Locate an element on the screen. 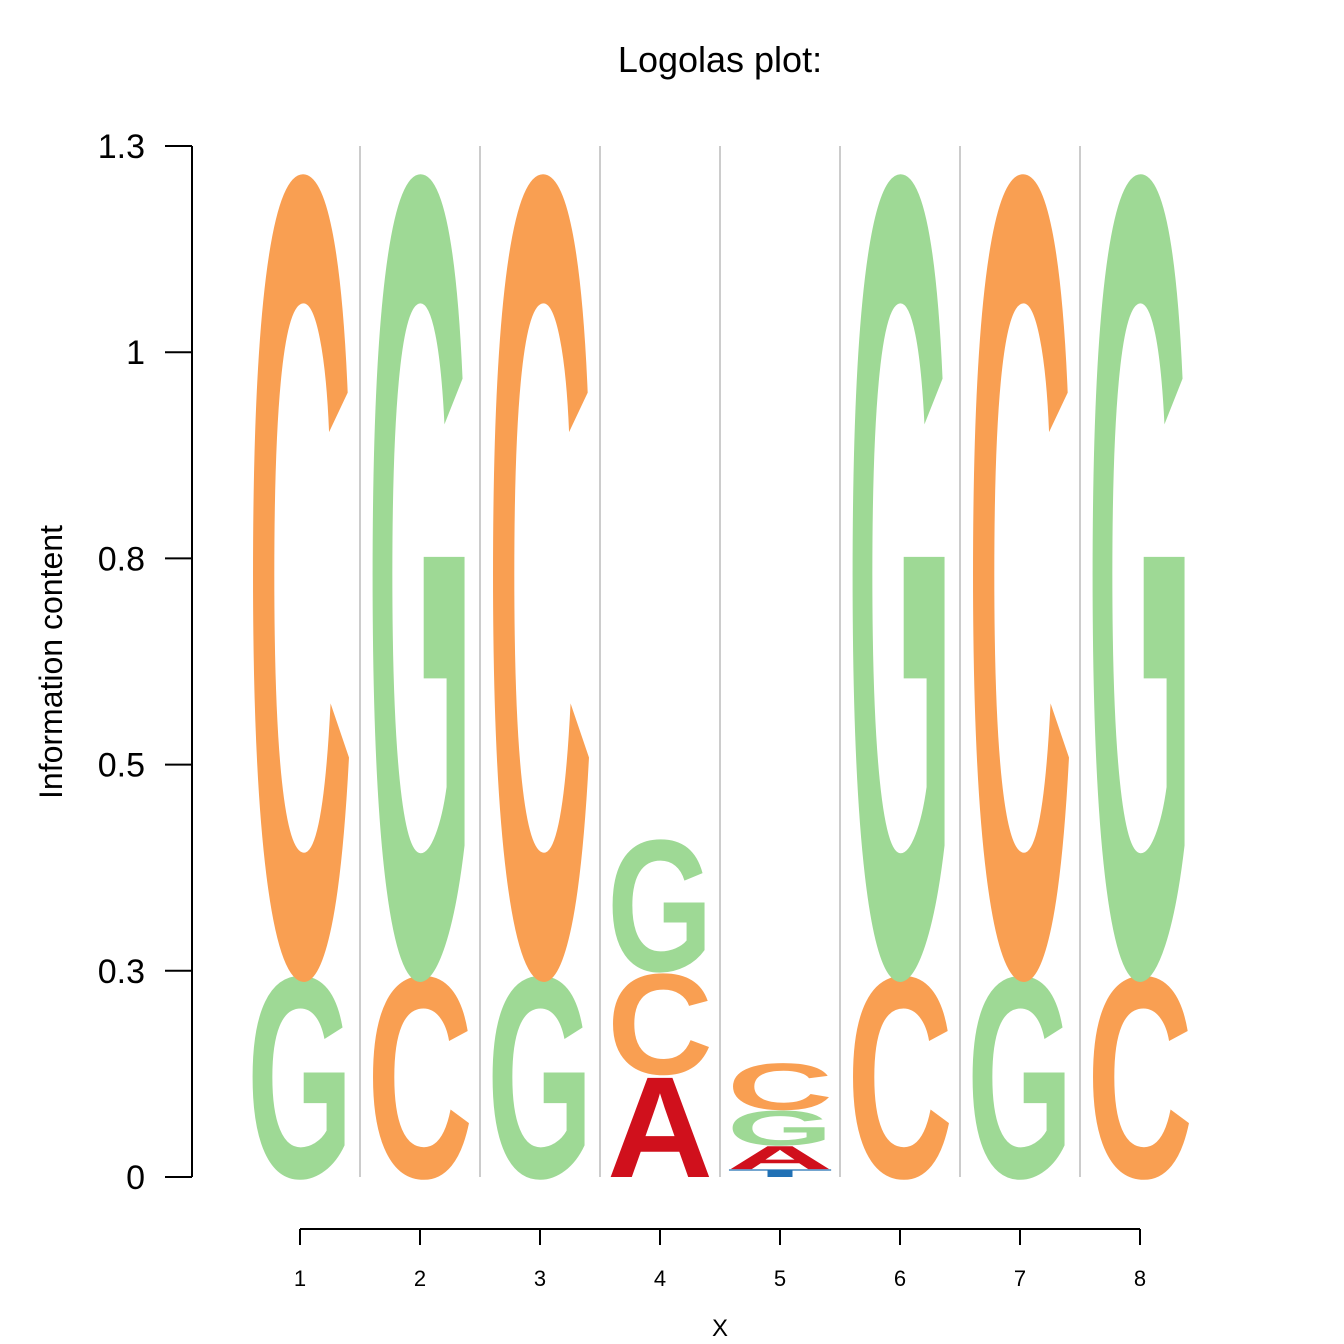 The width and height of the screenshot is (1344, 1344). x-tick-label: 4 is located at coordinates (660, 1278).